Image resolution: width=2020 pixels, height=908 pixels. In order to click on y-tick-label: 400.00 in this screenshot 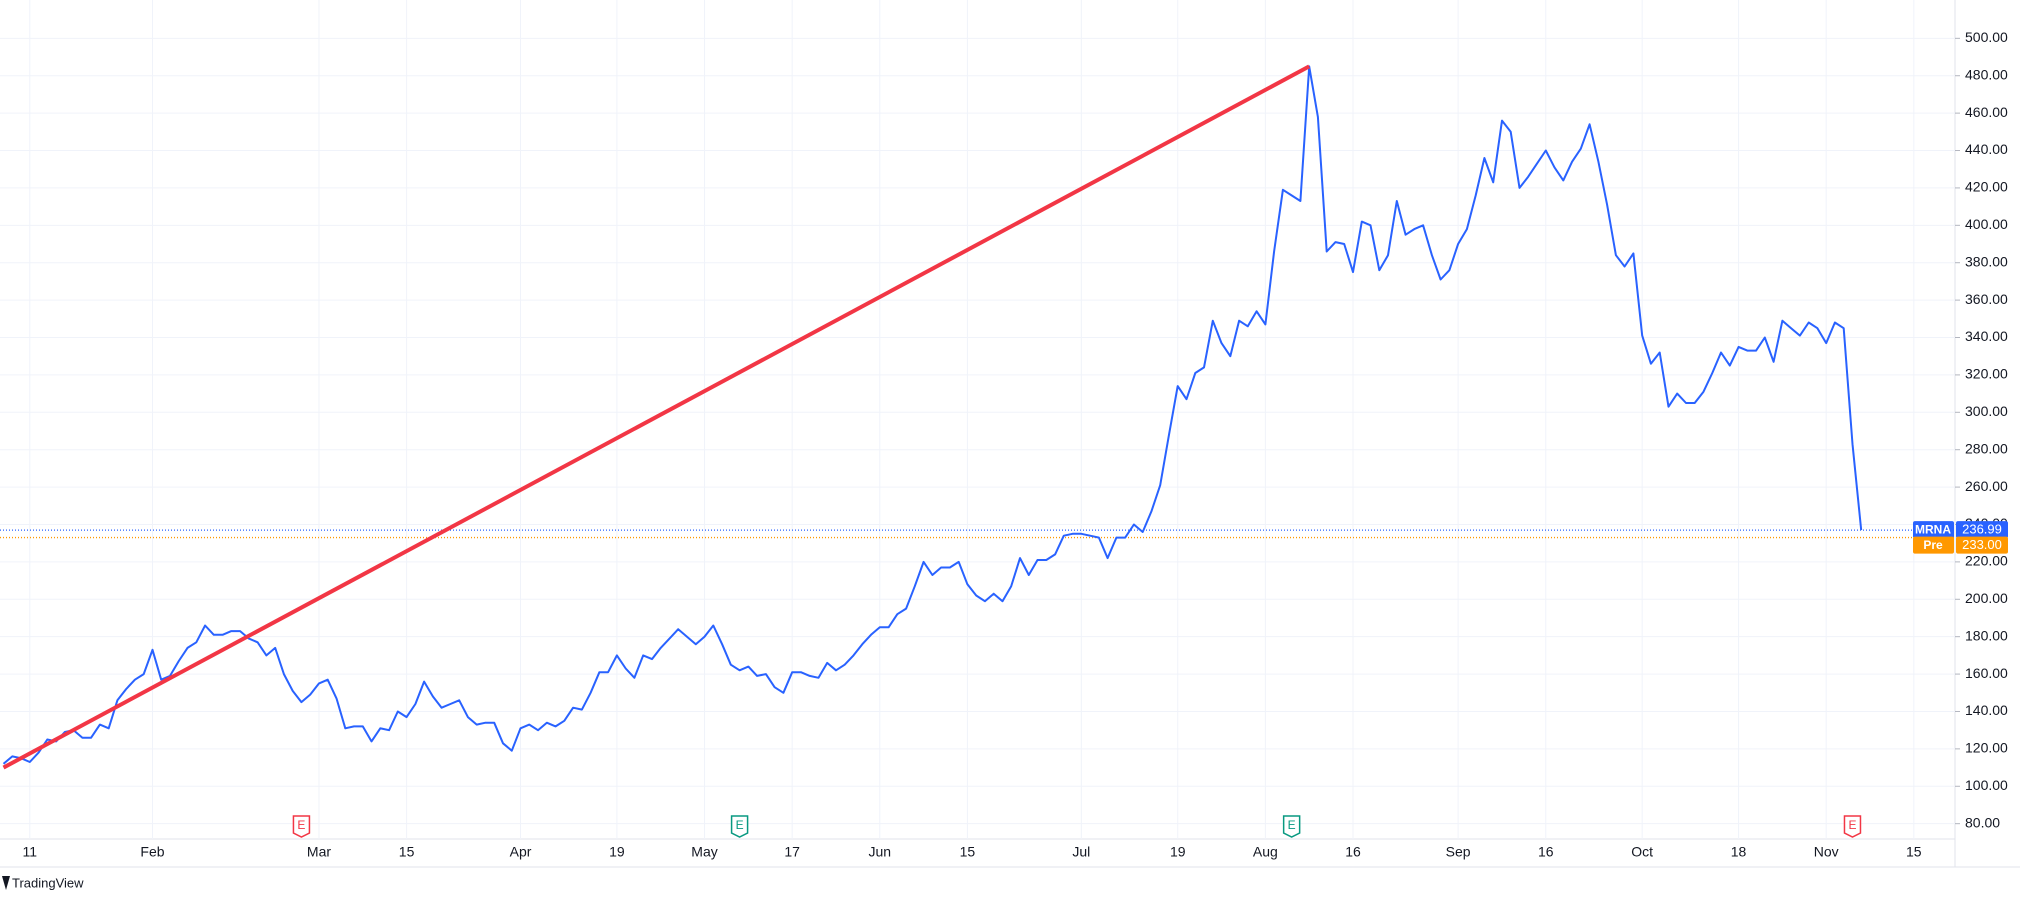, I will do `click(1986, 224)`.